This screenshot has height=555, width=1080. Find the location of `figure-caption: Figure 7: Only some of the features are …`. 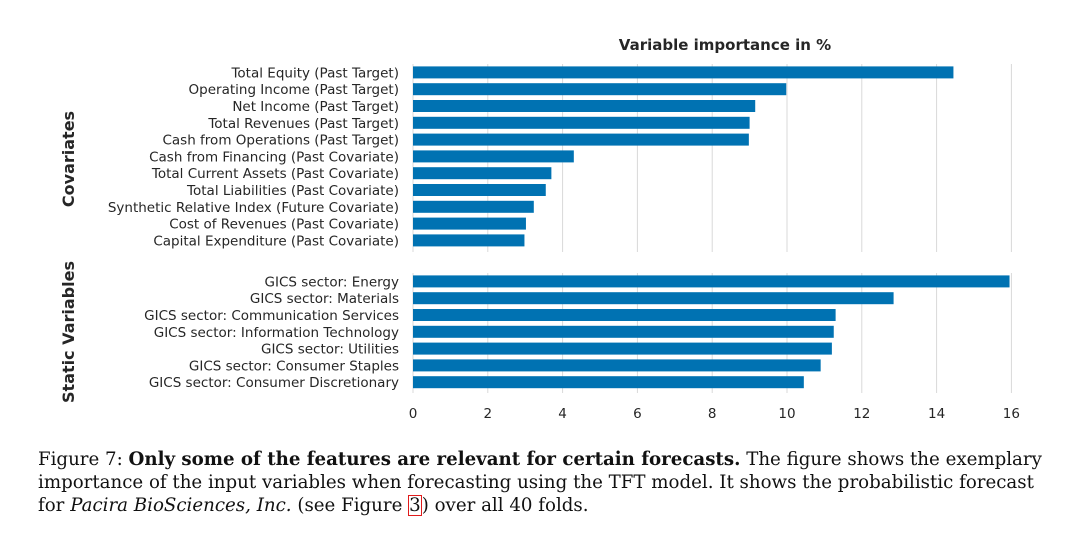

figure-caption: Figure 7: Only some of the features are … is located at coordinates (543, 482).